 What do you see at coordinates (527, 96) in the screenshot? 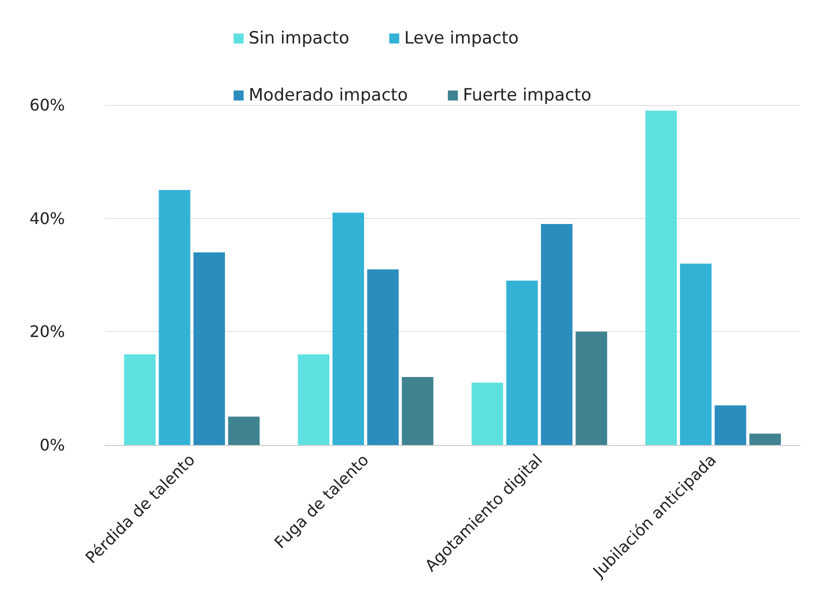
I see `legend-label: Fuerte impacto` at bounding box center [527, 96].